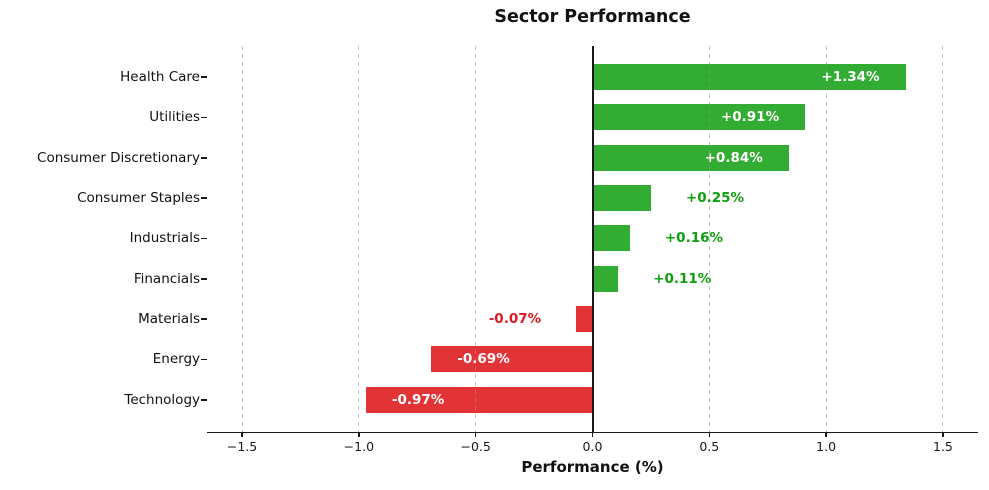  I want to click on x-tick-label: −1.5, so click(242, 446).